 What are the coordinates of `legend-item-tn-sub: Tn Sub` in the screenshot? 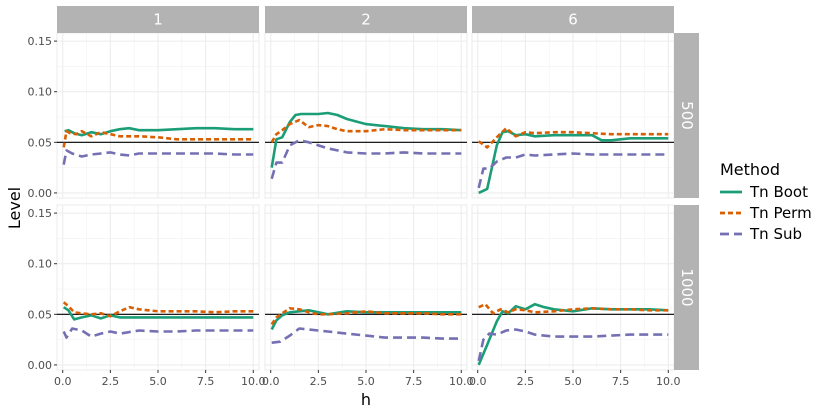 It's located at (761, 234).